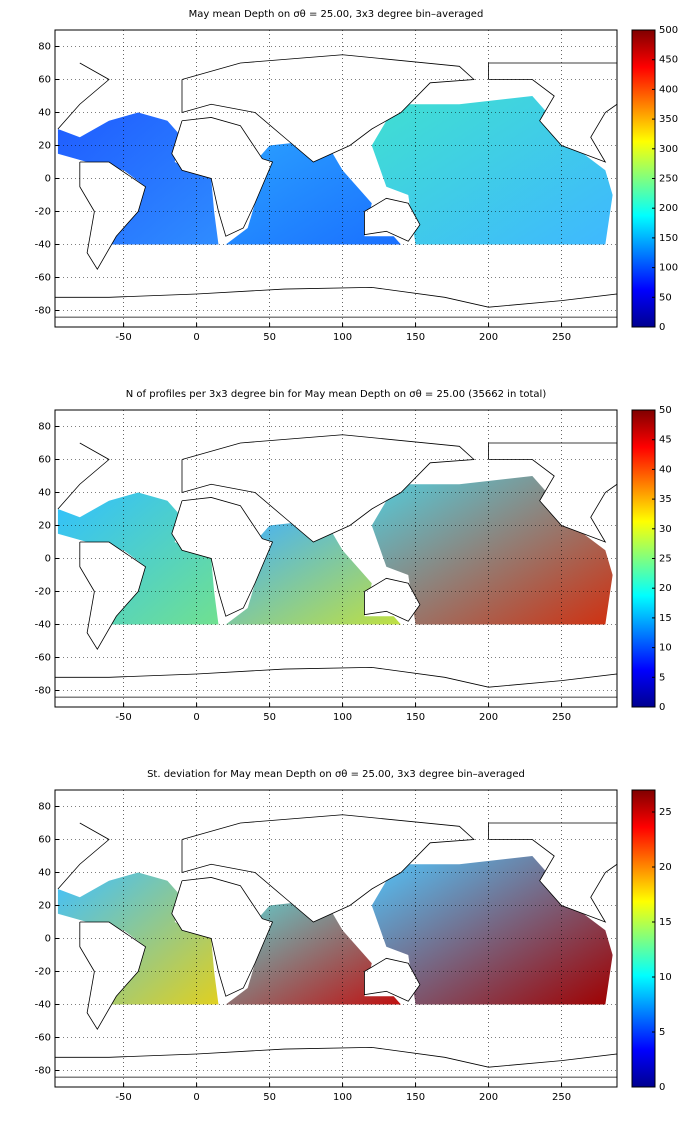  Describe the element at coordinates (668, 89) in the screenshot. I see `colorbar-tick-label: 400` at that location.